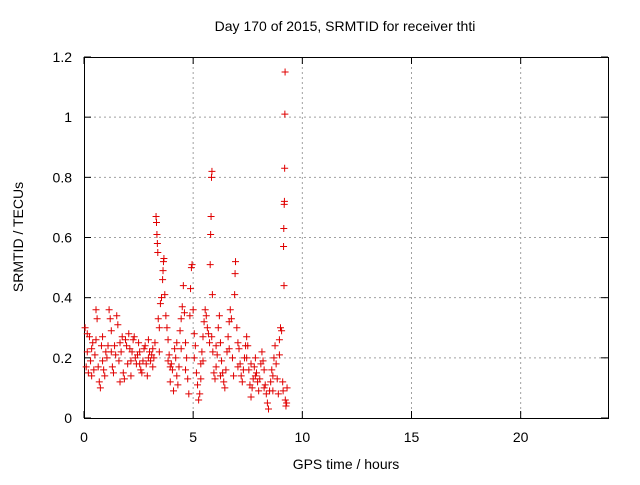  What do you see at coordinates (63, 358) in the screenshot?
I see `y-tick-label: 0.2` at bounding box center [63, 358].